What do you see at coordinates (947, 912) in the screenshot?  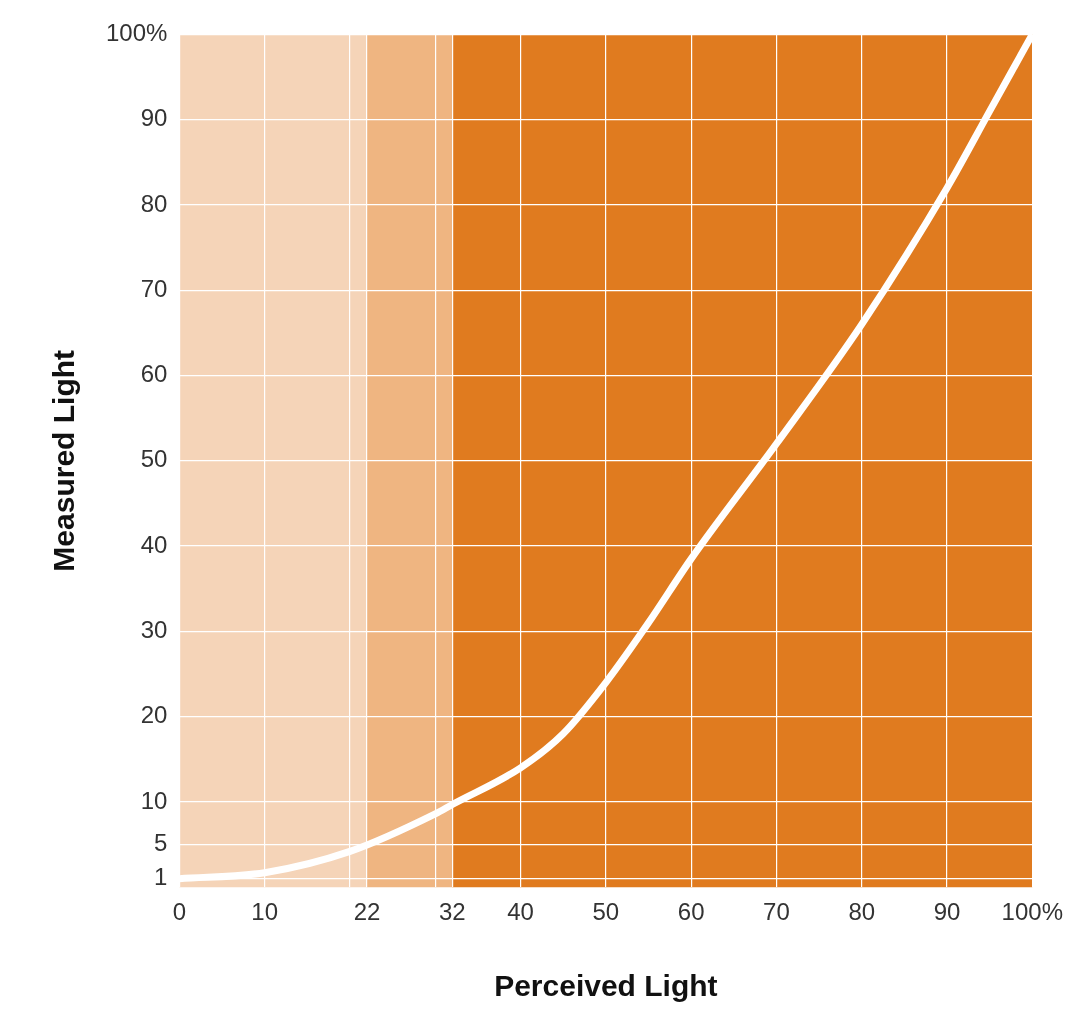 I see `x-tick-label: 90` at bounding box center [947, 912].